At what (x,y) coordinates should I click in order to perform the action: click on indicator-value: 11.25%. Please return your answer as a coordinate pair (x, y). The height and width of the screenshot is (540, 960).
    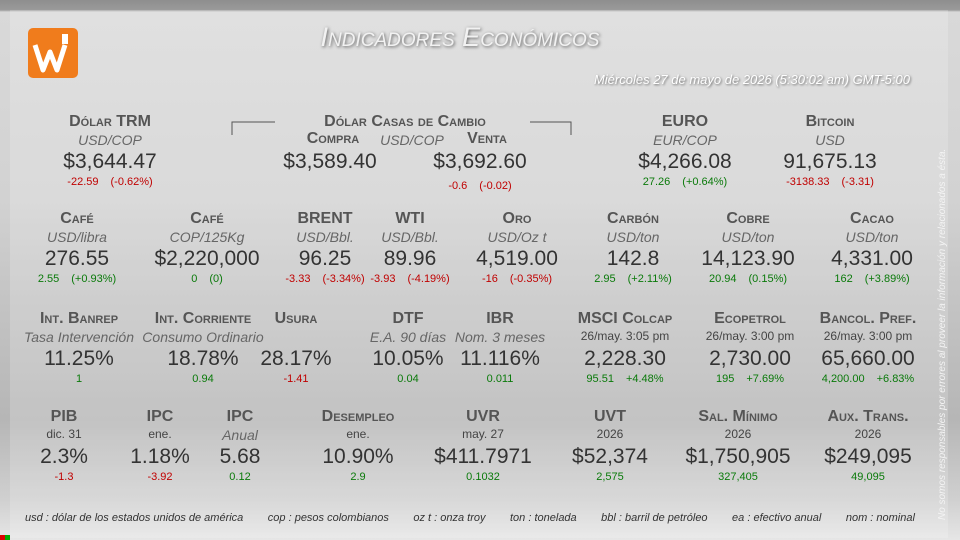
    Looking at the image, I should click on (79, 358).